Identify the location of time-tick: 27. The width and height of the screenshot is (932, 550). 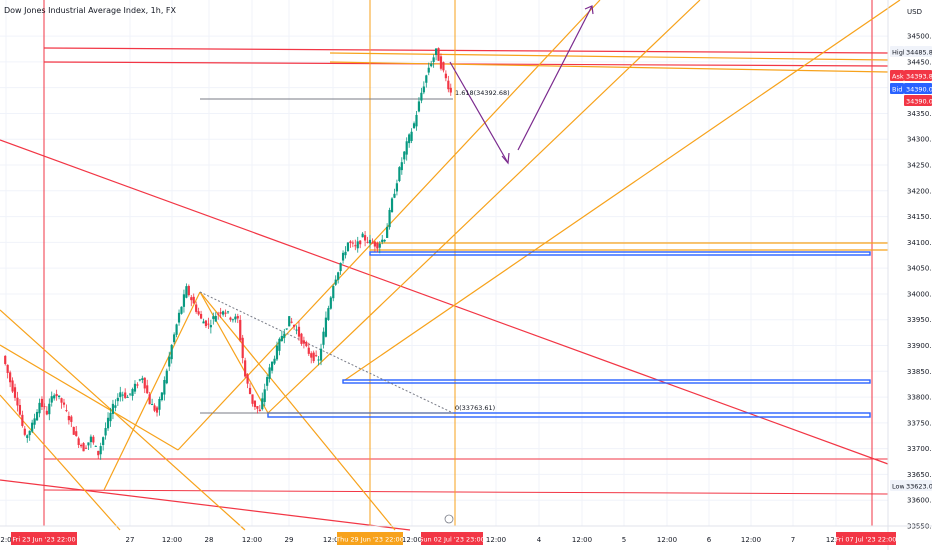
(130, 540).